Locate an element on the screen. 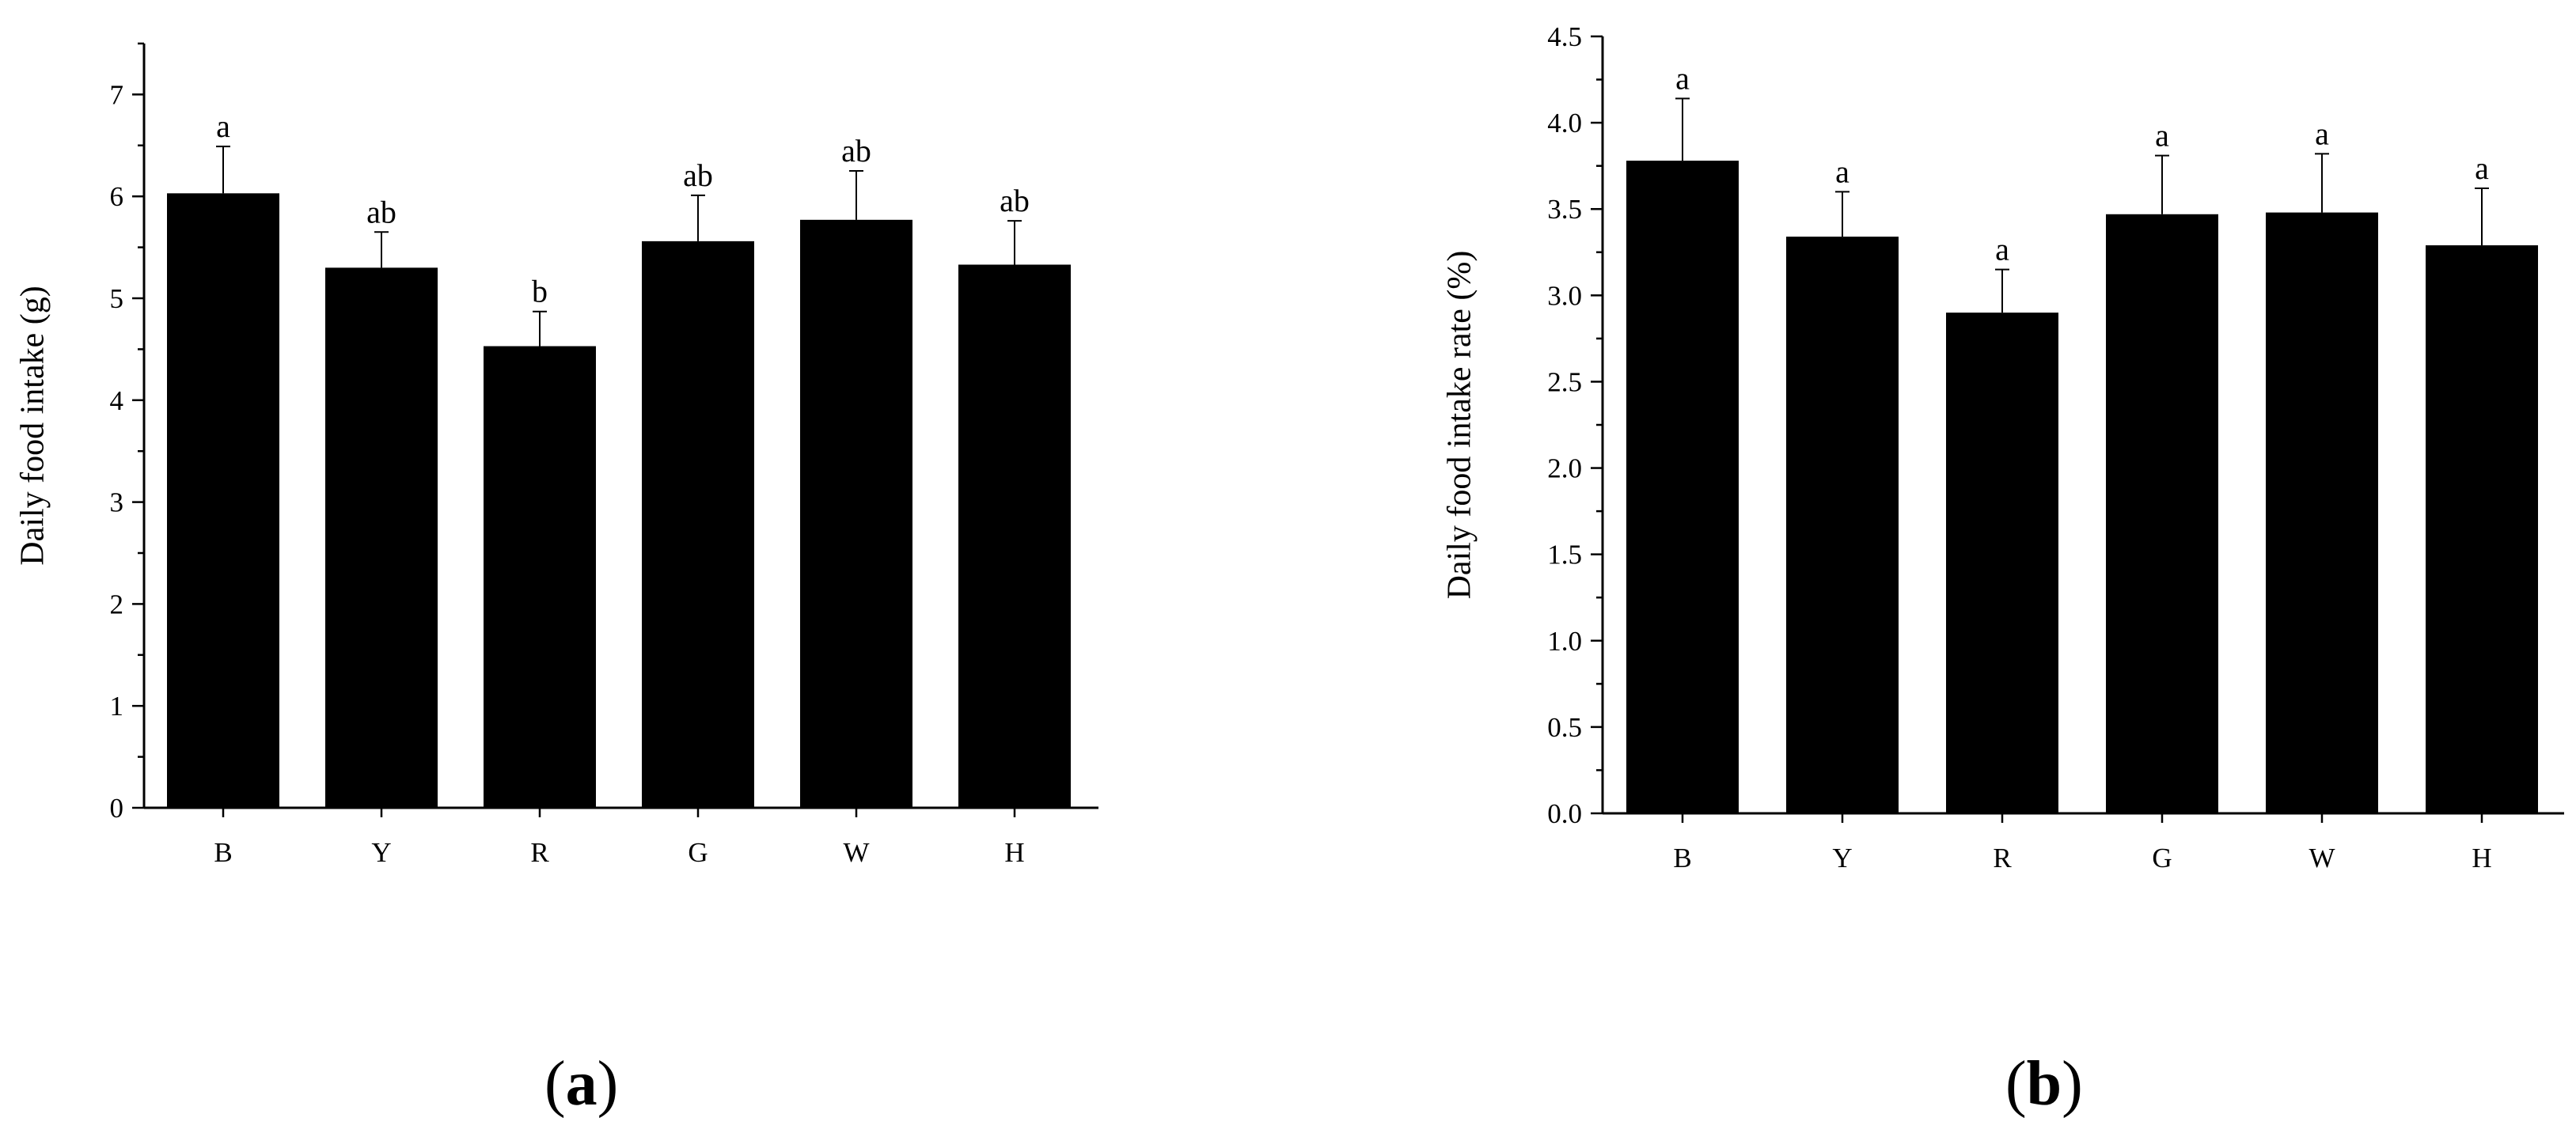 The height and width of the screenshot is (1148, 2576). significance-label-H: ab is located at coordinates (1015, 200).